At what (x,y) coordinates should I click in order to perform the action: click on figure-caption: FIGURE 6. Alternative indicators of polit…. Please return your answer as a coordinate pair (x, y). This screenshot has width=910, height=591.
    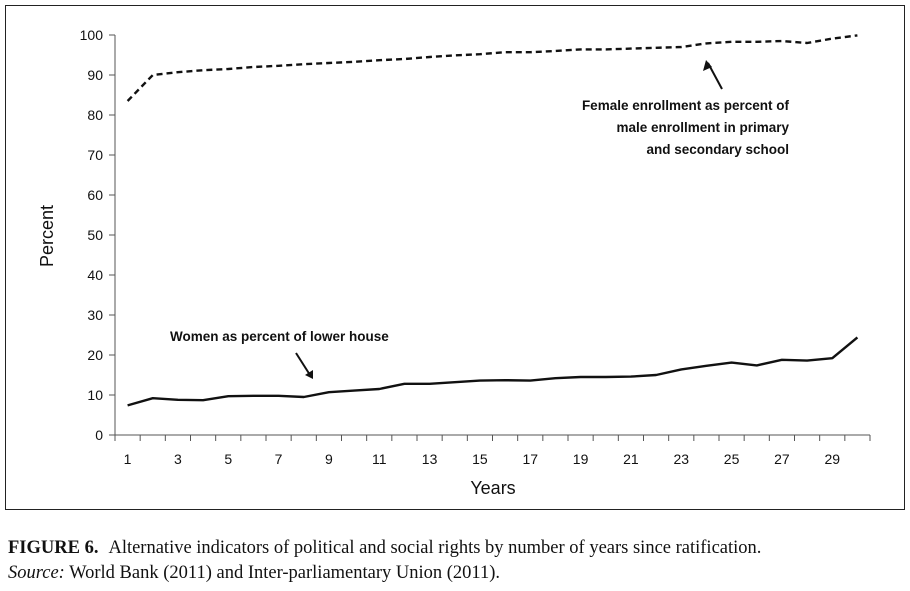
    Looking at the image, I should click on (458, 561).